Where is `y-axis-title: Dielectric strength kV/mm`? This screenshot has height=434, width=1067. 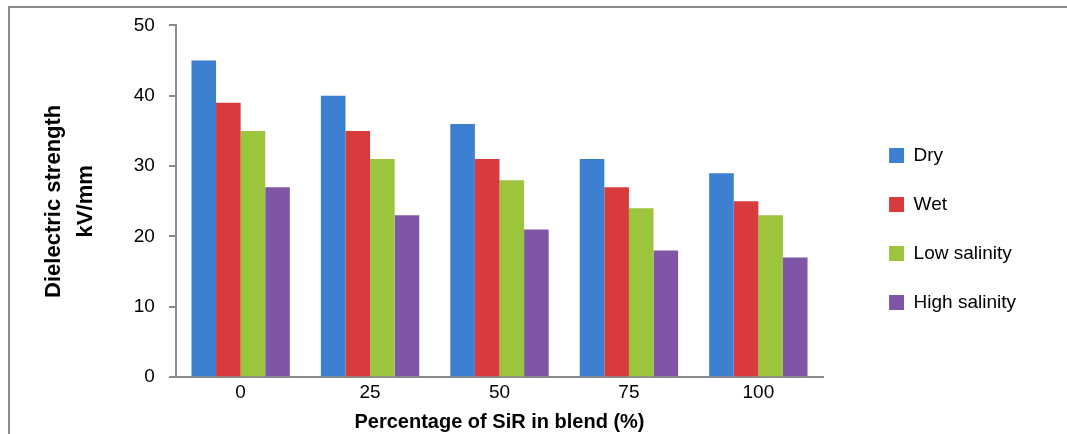
y-axis-title: Dielectric strength kV/mm is located at coordinates (68, 201).